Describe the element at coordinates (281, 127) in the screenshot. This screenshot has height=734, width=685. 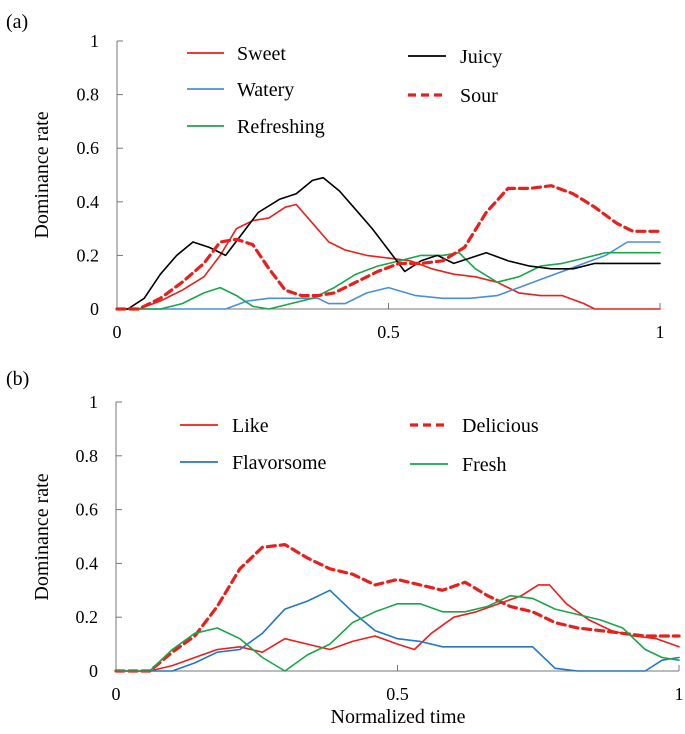
I see `legend-label-refreshing: Refreshing` at that location.